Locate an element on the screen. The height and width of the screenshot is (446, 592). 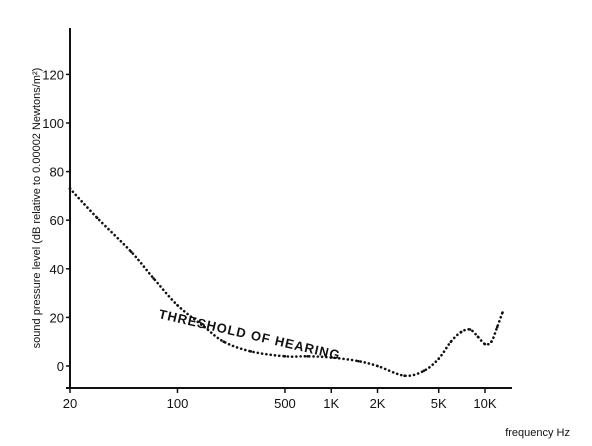
y-tick-label: 20 is located at coordinates (57, 317).